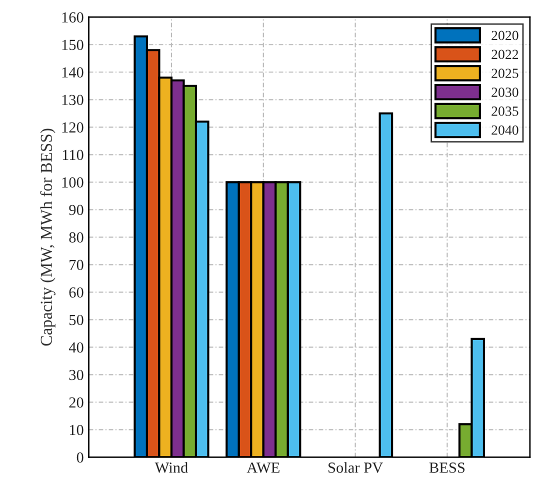  What do you see at coordinates (447, 467) in the screenshot?
I see `x-tick-label: BESS` at bounding box center [447, 467].